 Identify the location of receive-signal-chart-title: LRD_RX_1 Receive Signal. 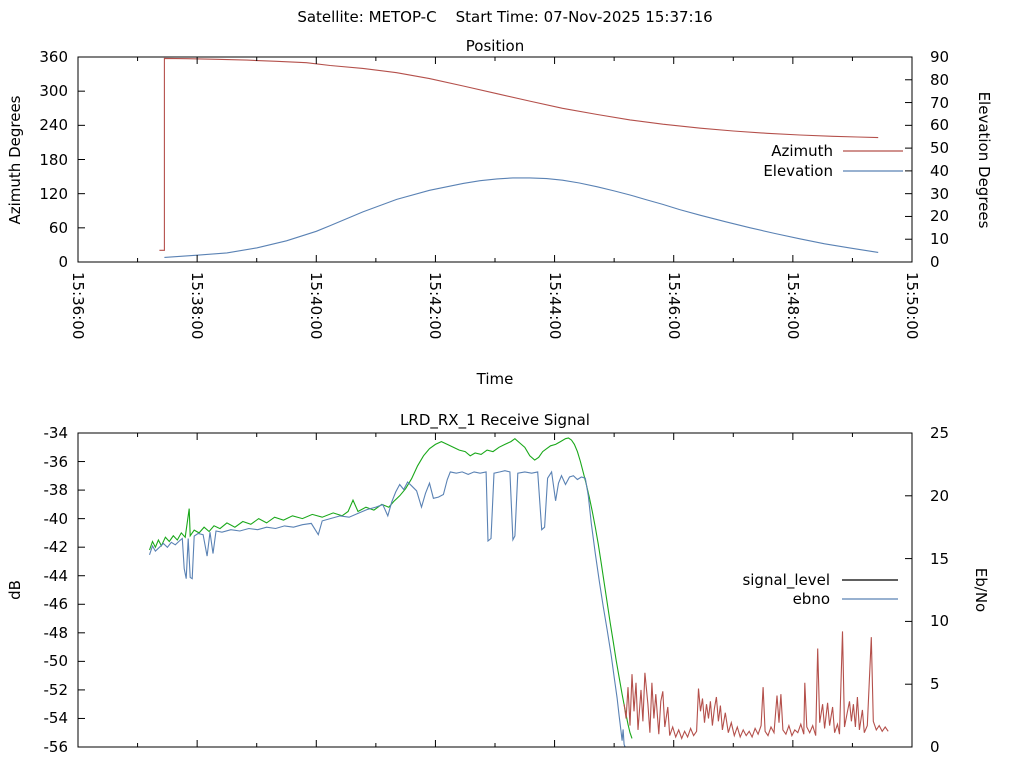
(495, 420).